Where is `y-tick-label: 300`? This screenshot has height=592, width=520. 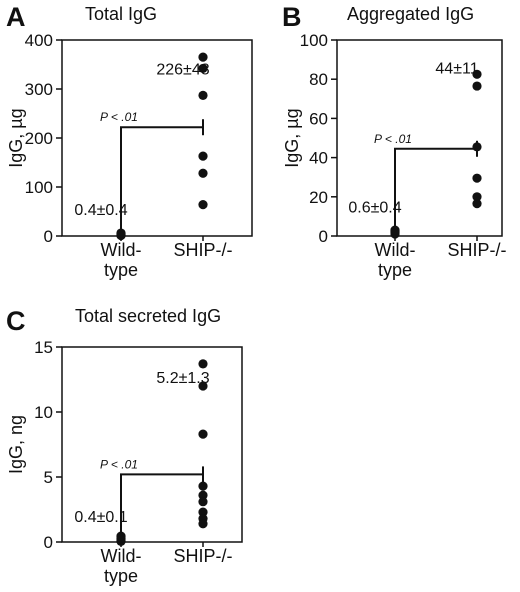
y-tick-label: 300 is located at coordinates (39, 89).